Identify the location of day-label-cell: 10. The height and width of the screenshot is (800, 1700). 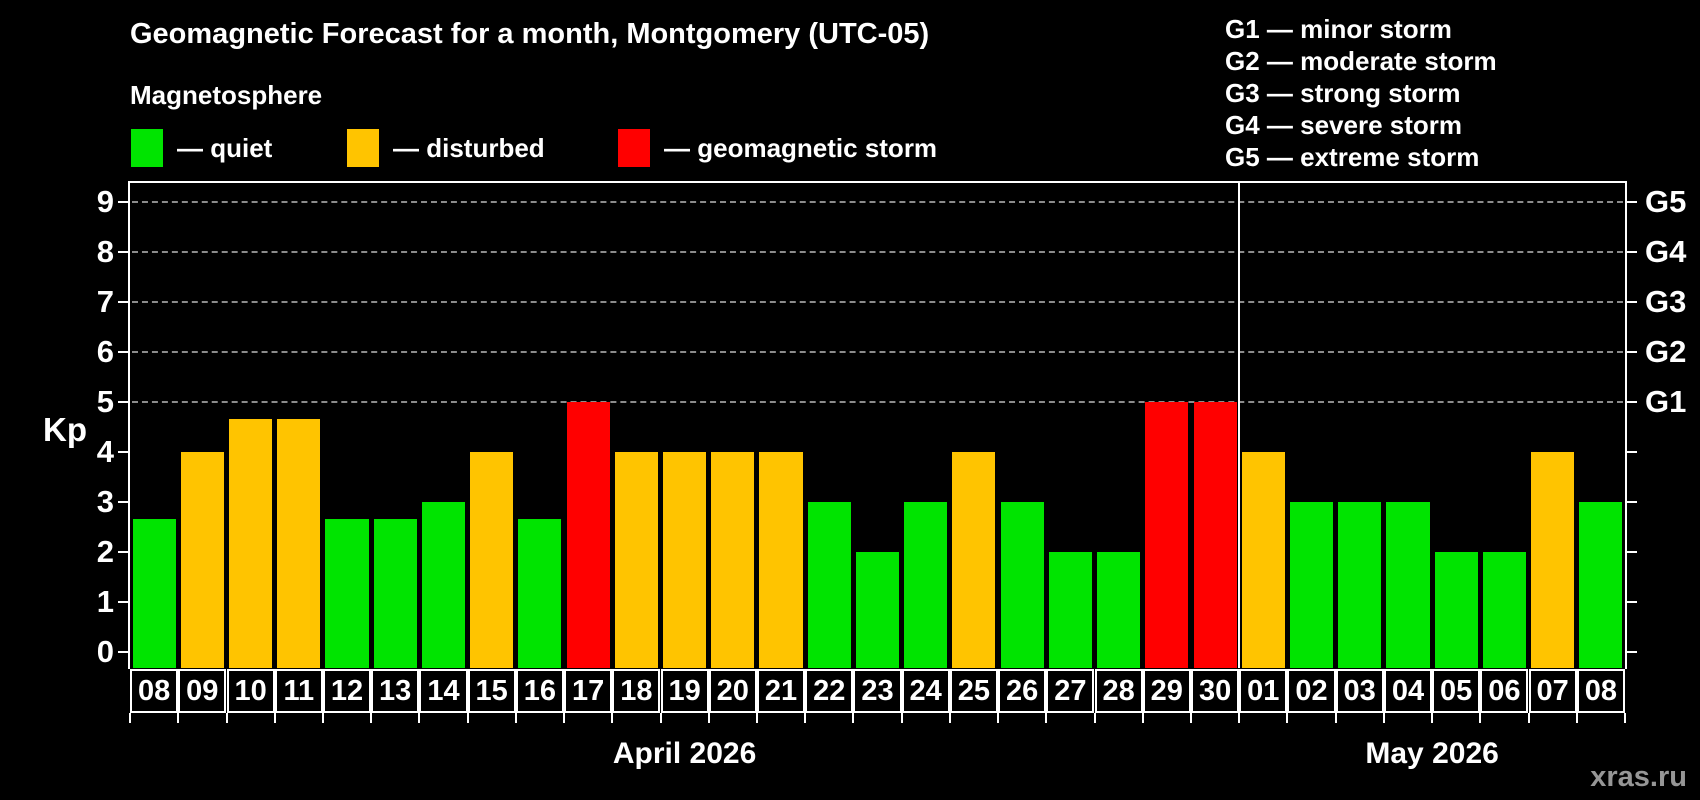
(250, 691).